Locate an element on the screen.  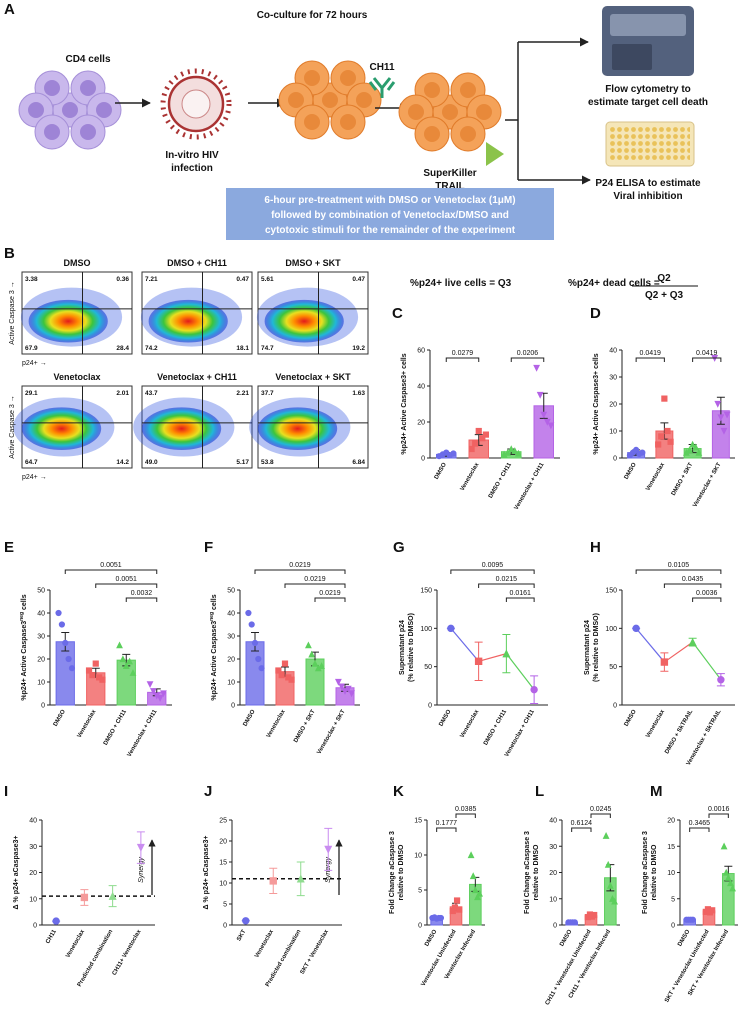
p-value: 0.0206 is located at coordinates (528, 353).